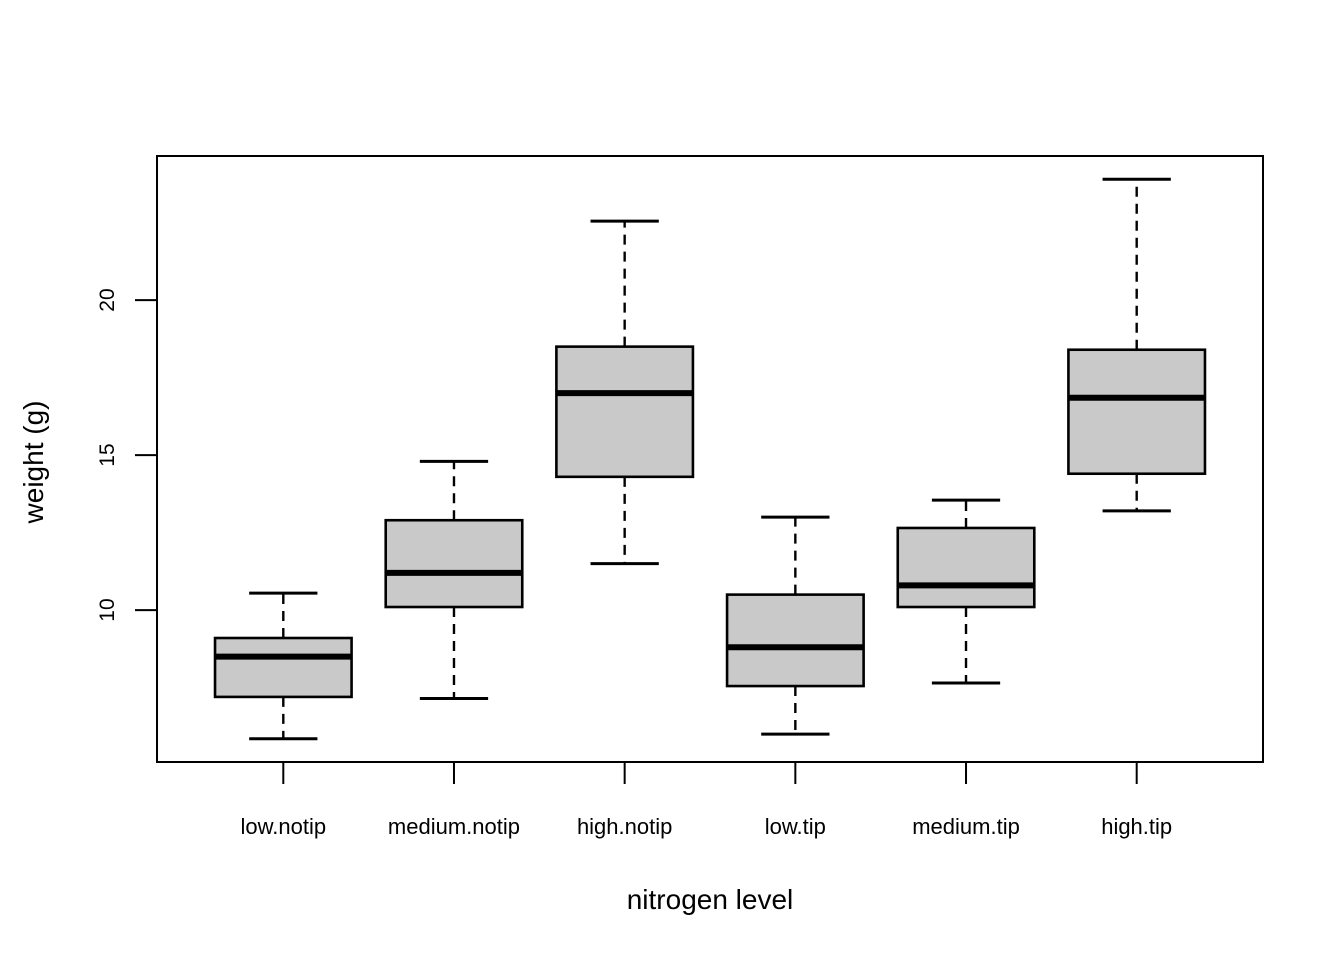 The width and height of the screenshot is (1344, 960). I want to click on x-axis-title: nitrogen level, so click(710, 899).